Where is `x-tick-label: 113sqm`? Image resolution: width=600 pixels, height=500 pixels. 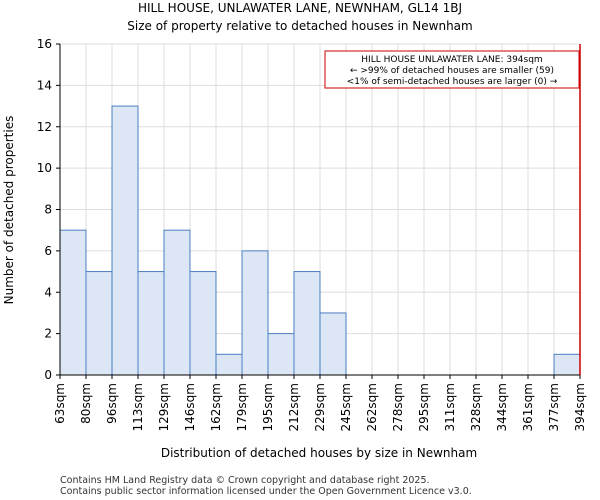 x-tick-label: 113sqm is located at coordinates (138, 407).